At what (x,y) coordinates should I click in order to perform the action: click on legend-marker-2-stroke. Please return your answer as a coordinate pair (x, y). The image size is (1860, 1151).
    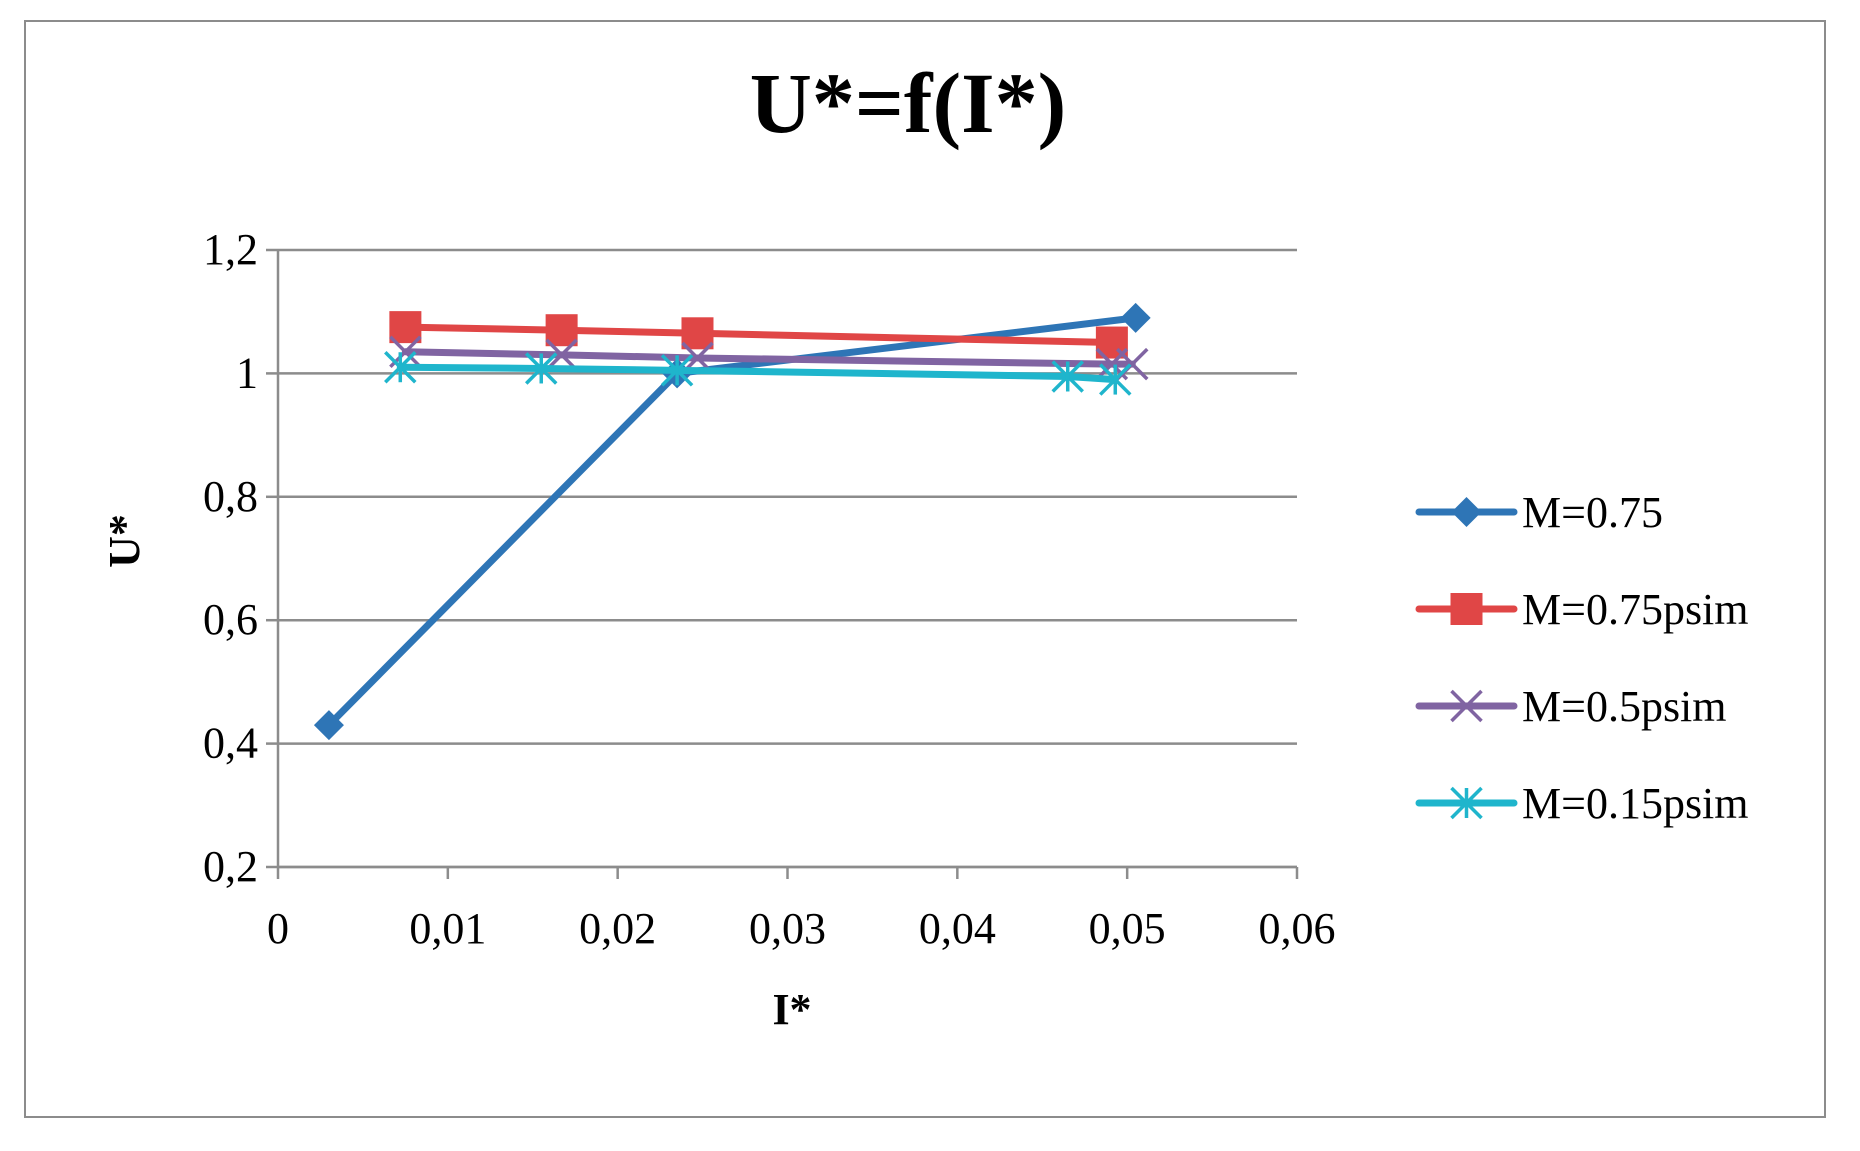
    Looking at the image, I should click on (1466, 706).